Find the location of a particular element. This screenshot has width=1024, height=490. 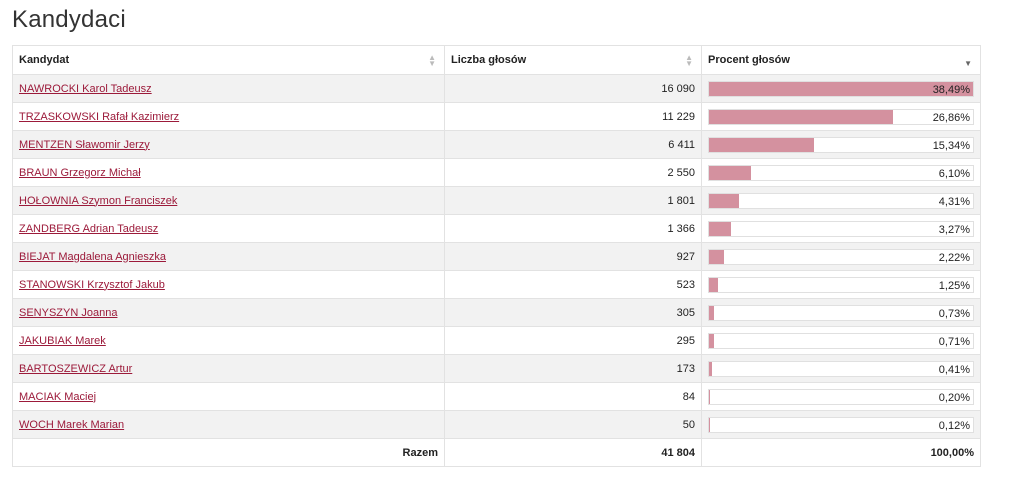

percent-cell: 6,10% is located at coordinates (841, 172).